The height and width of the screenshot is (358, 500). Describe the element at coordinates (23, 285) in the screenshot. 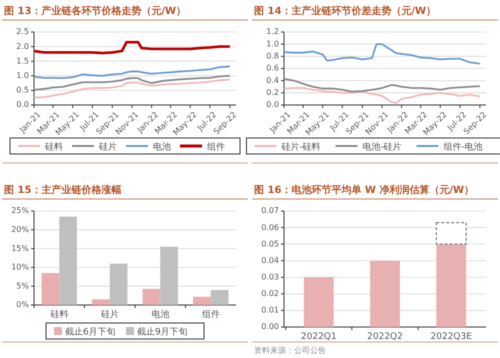

I see `y-tick-label: 5%` at that location.